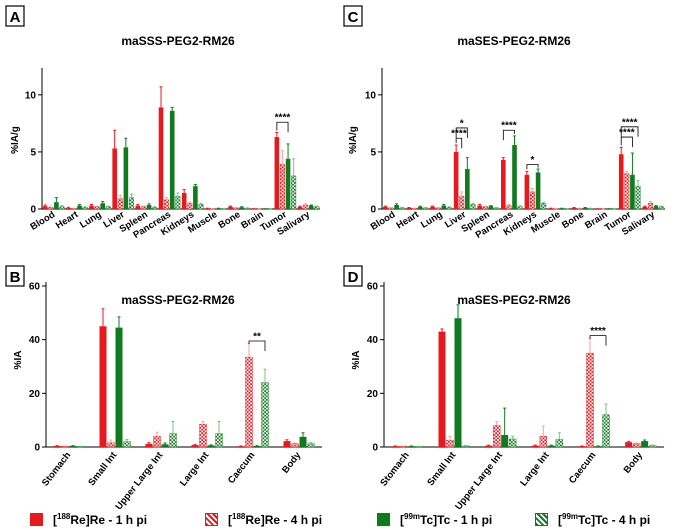  I want to click on panel-c-title: maSES-PEG2-RM26, so click(514, 41).